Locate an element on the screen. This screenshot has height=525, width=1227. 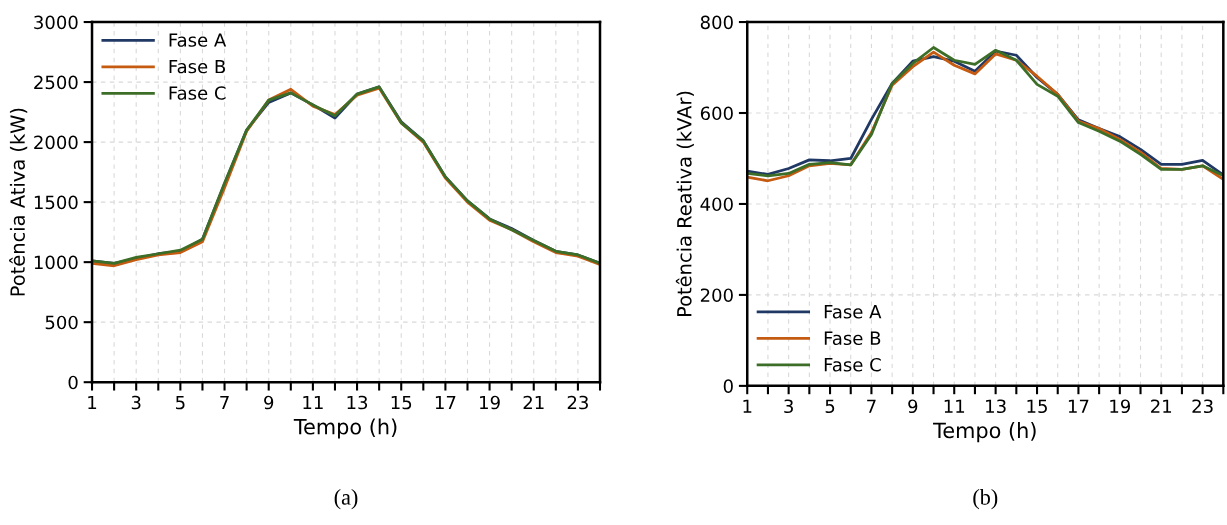
y-tick-label: 1000 is located at coordinates (56, 262).